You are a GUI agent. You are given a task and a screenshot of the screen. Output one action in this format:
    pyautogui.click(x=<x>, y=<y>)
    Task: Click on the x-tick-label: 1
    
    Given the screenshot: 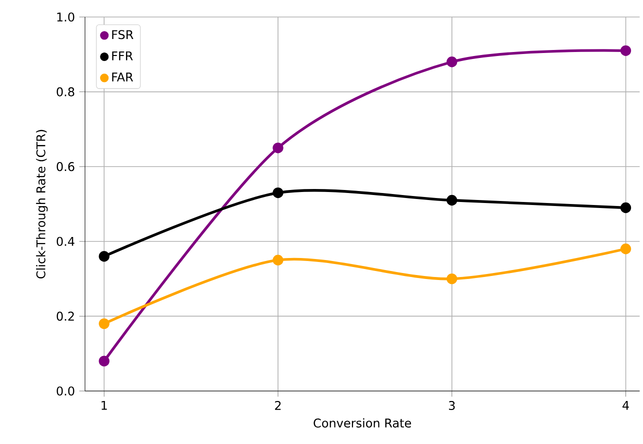 What is the action you would take?
    pyautogui.click(x=104, y=405)
    